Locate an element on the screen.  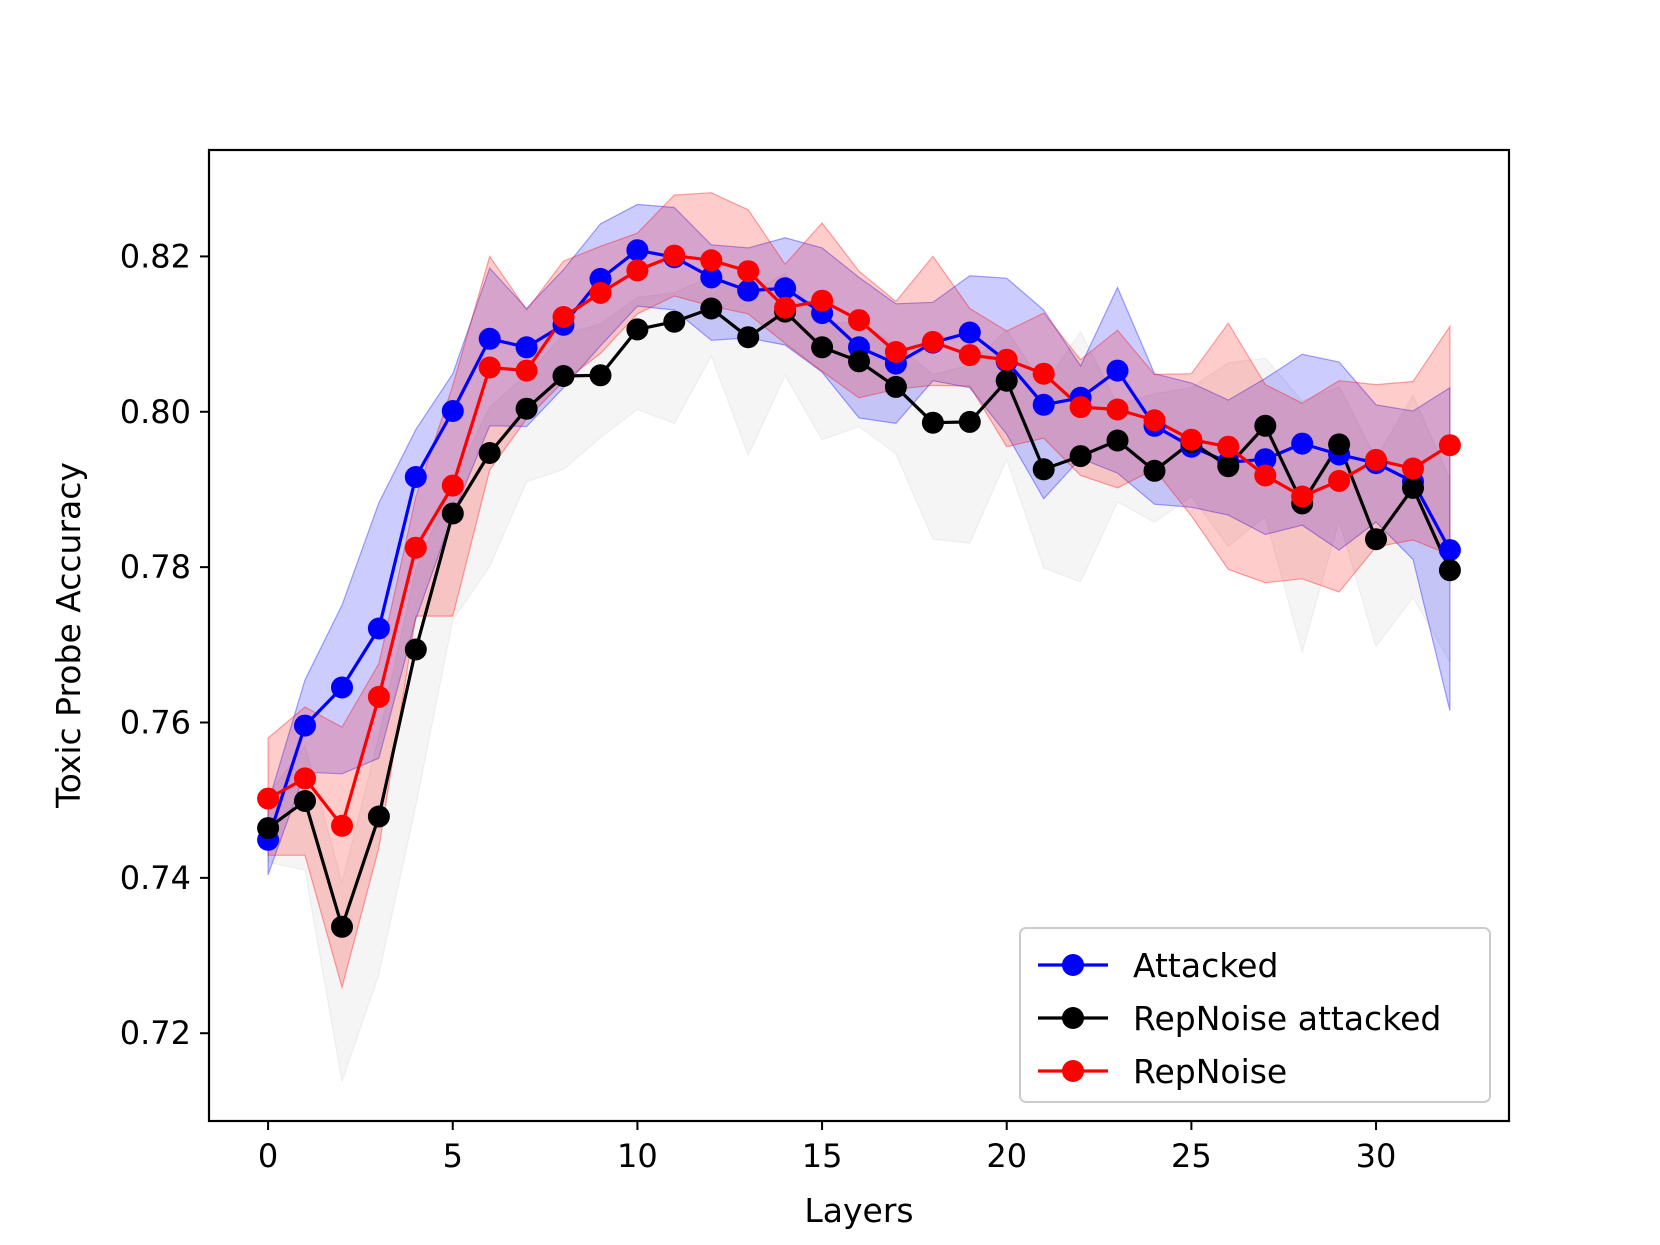
y-tick-label: 0.82 is located at coordinates (155, 256).